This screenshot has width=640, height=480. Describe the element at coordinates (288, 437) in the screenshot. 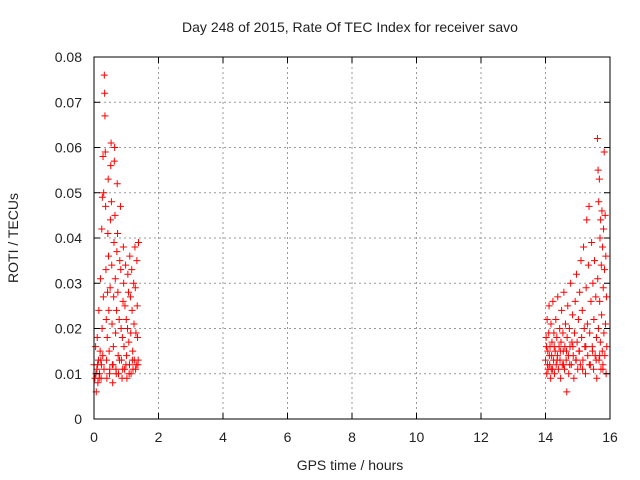

I see `x-tick-label: 6` at that location.